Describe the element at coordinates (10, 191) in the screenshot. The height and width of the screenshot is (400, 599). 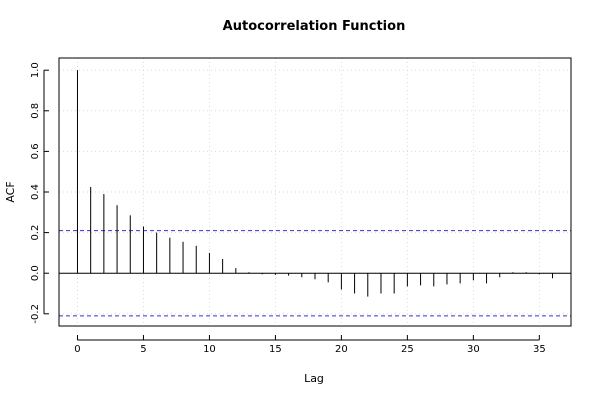
I see `y-axis-label: ACF` at that location.